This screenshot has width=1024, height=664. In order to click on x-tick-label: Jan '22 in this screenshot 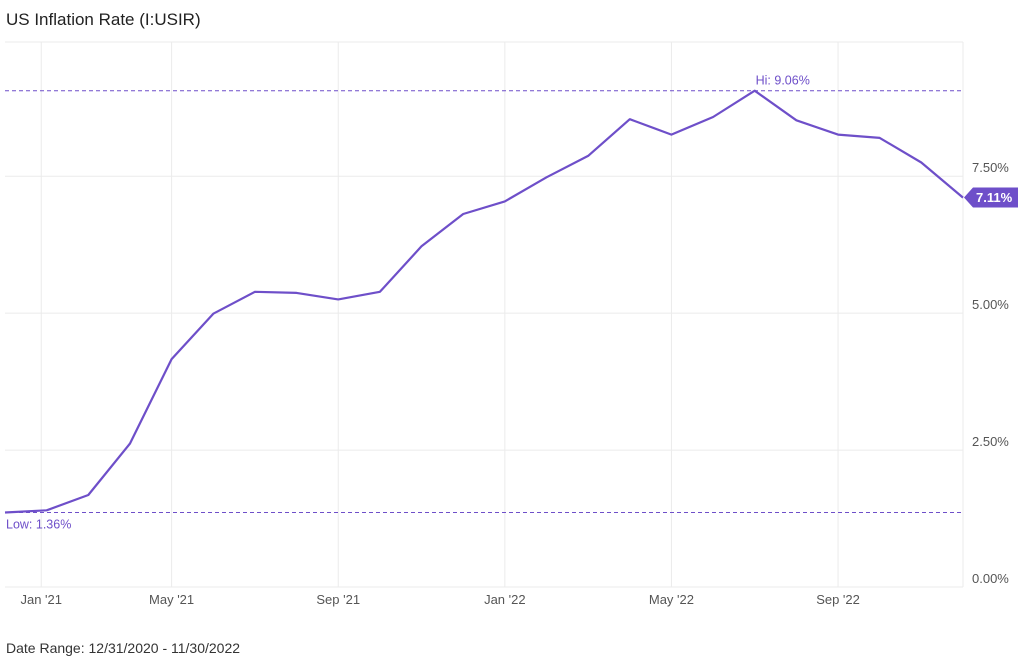, I will do `click(505, 599)`.